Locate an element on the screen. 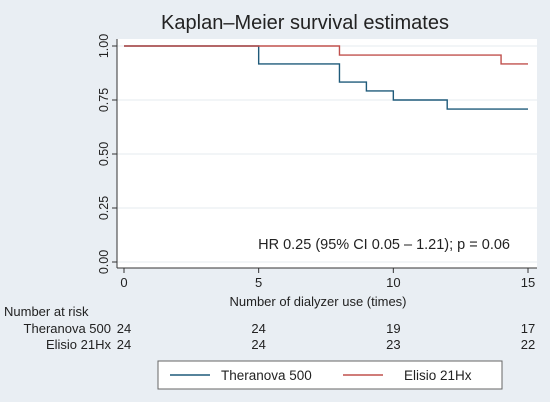 This screenshot has width=550, height=402. chart-title: Kaplan–Meier survival estimates is located at coordinates (305, 23).